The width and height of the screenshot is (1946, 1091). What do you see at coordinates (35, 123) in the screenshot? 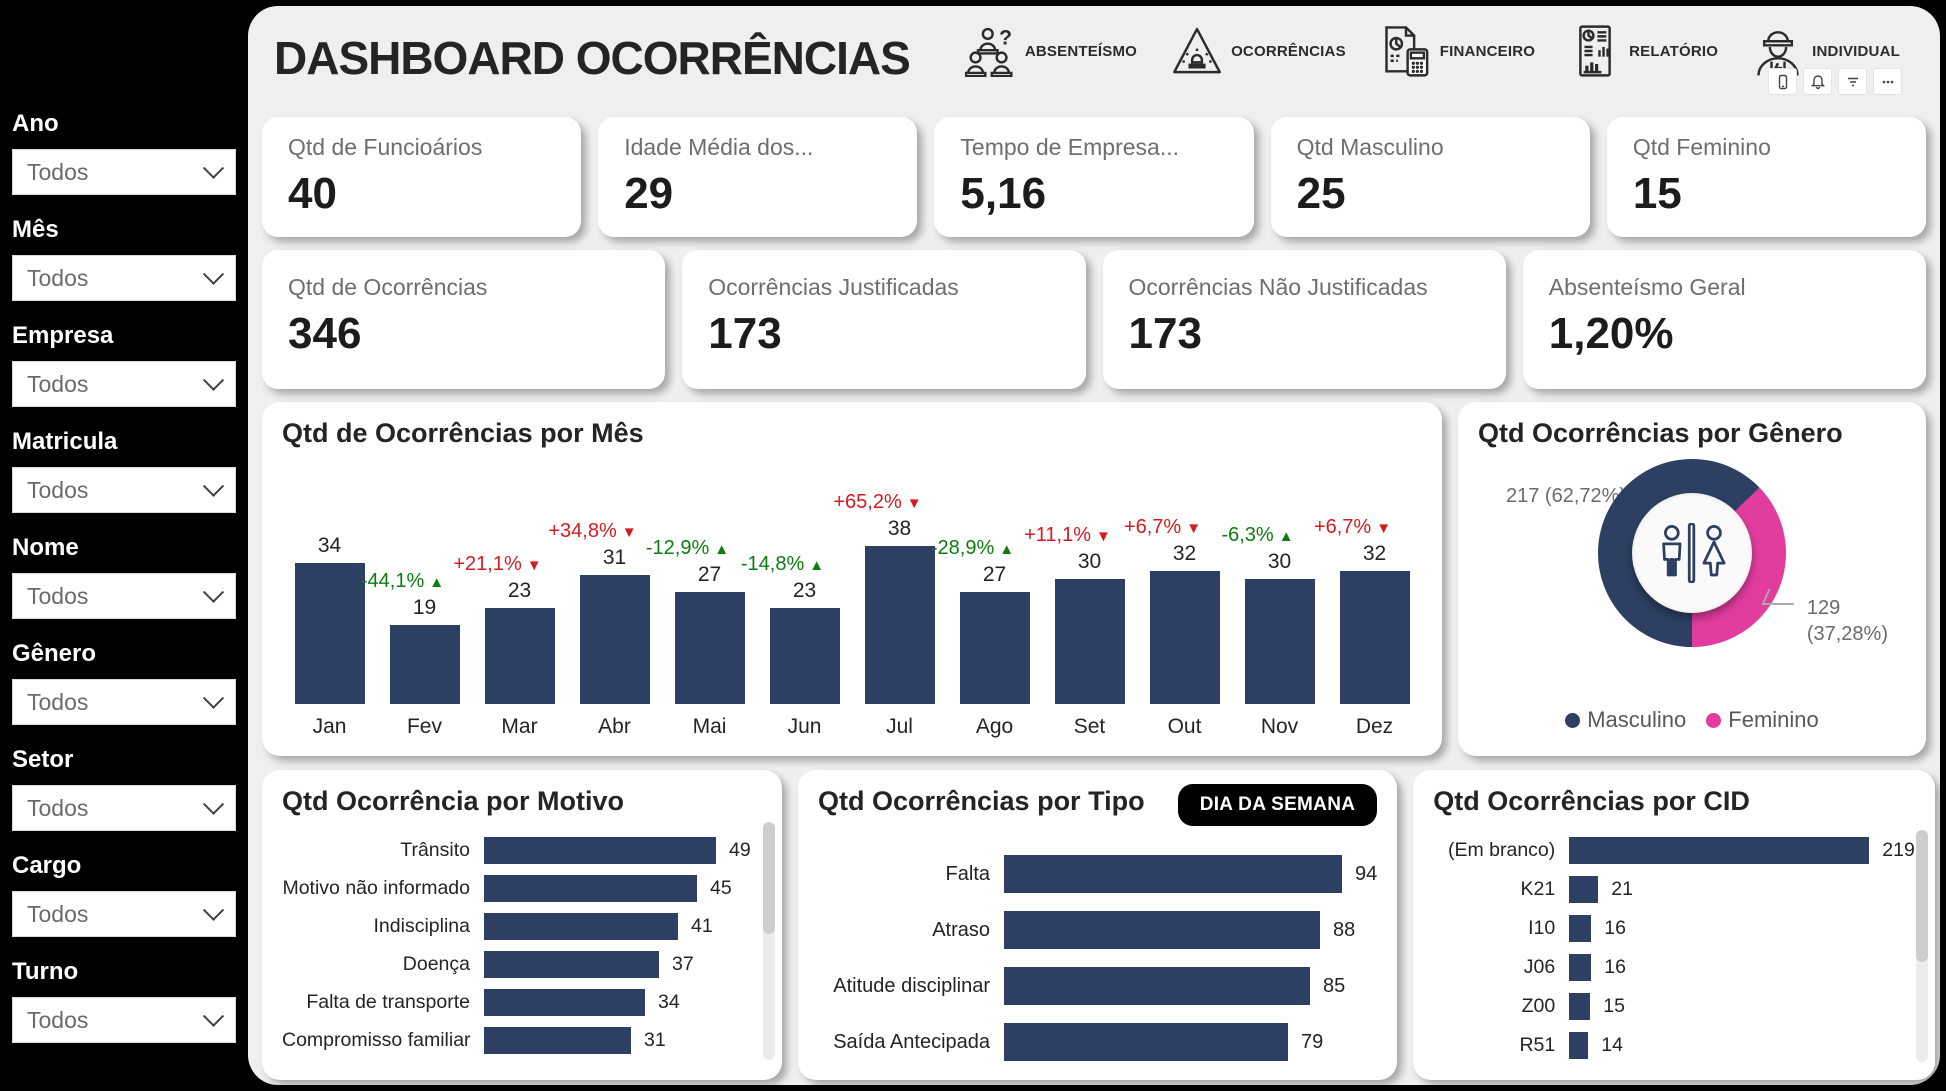
I see `filter-label-ano: Ano` at bounding box center [35, 123].